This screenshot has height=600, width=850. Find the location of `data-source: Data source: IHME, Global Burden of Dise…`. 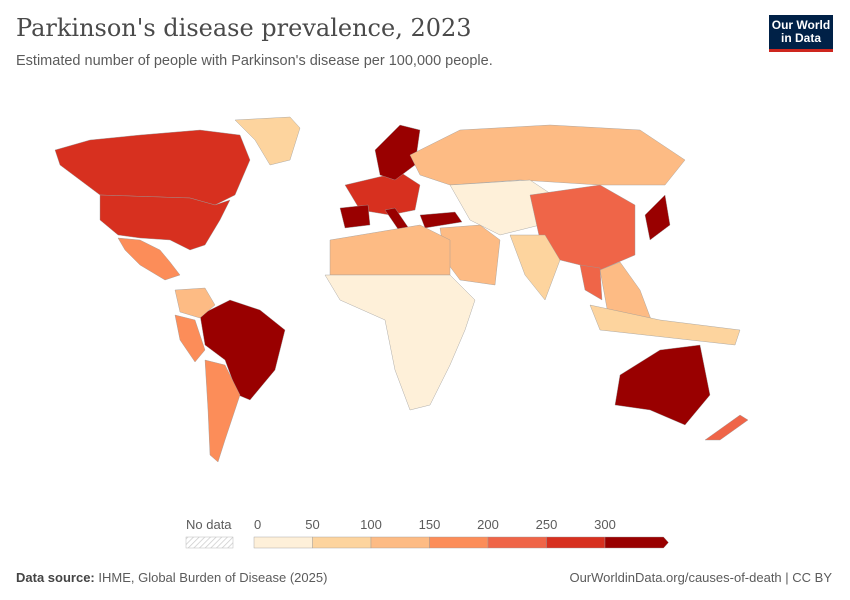

data-source: Data source: IHME, Global Burden of Dise… is located at coordinates (171, 577).